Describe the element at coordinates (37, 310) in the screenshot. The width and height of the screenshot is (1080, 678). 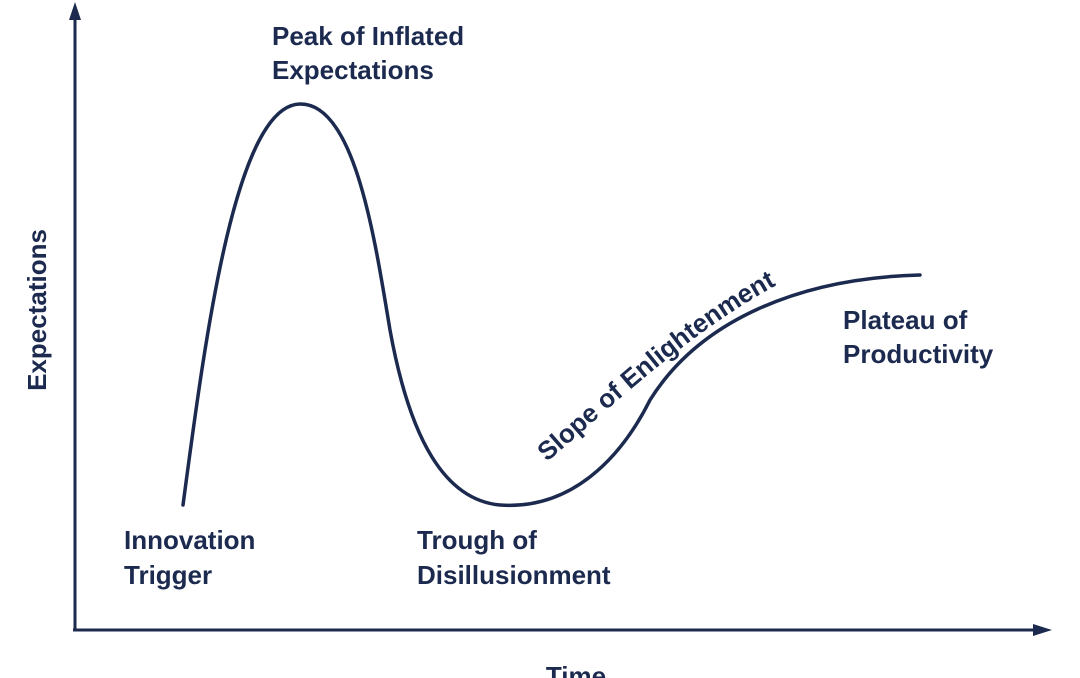
I see `y-axis-label: Expectations` at that location.